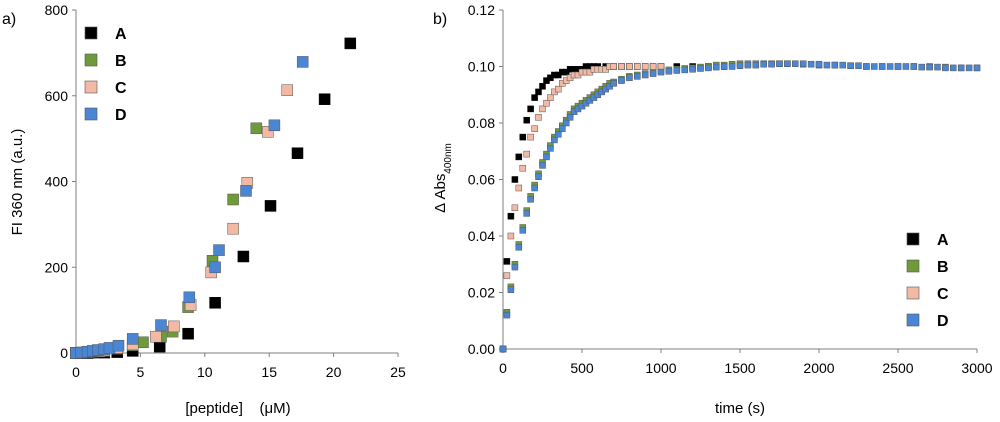 Image resolution: width=1000 pixels, height=422 pixels. What do you see at coordinates (913, 320) in the screenshot?
I see `legend-swatch-b-D` at bounding box center [913, 320].